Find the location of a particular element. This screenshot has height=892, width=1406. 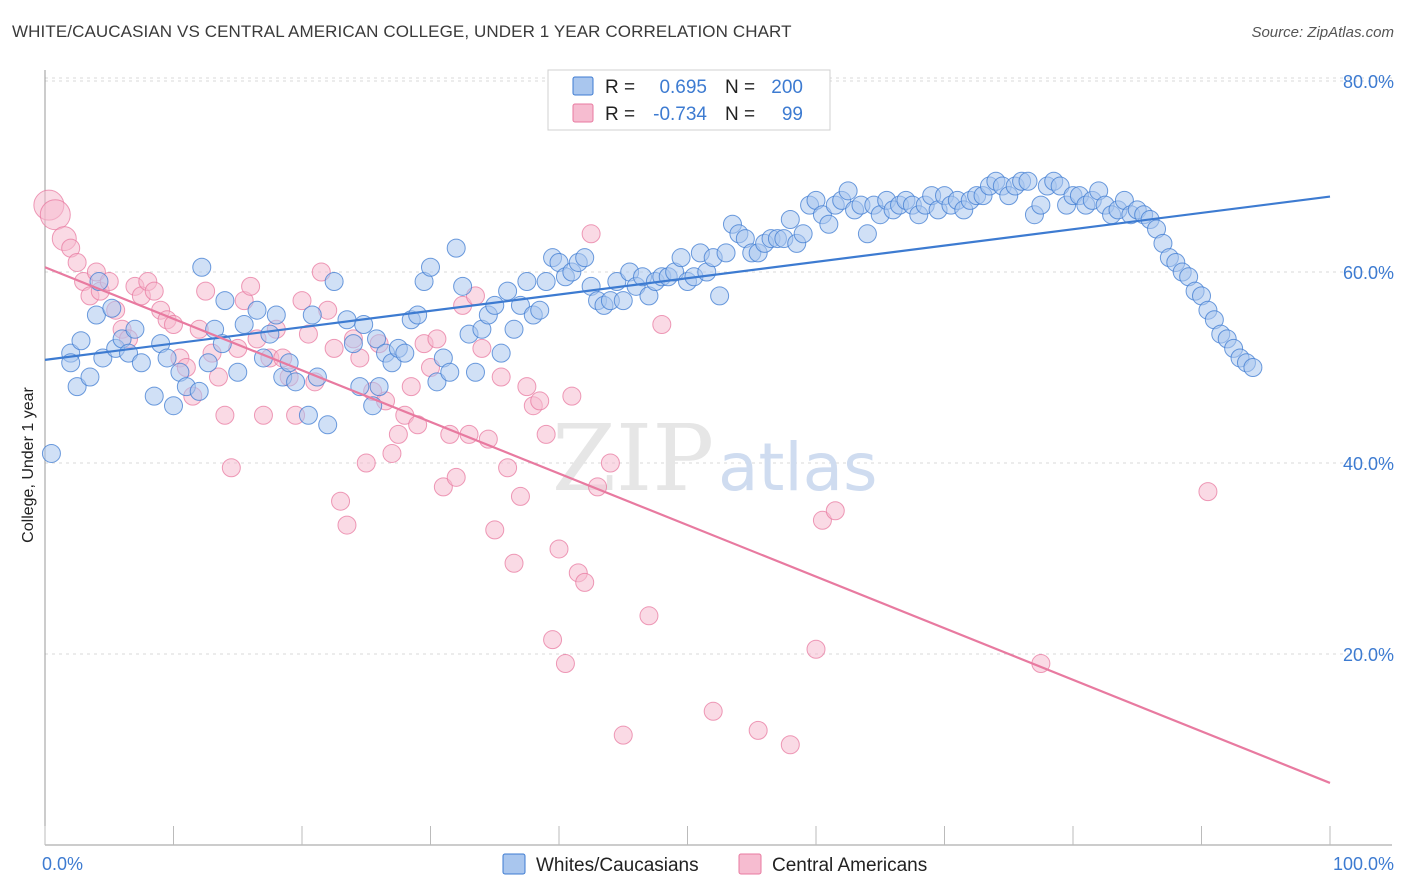

y-axis-title: College, Under 1 year is located at coordinates (28, 465).